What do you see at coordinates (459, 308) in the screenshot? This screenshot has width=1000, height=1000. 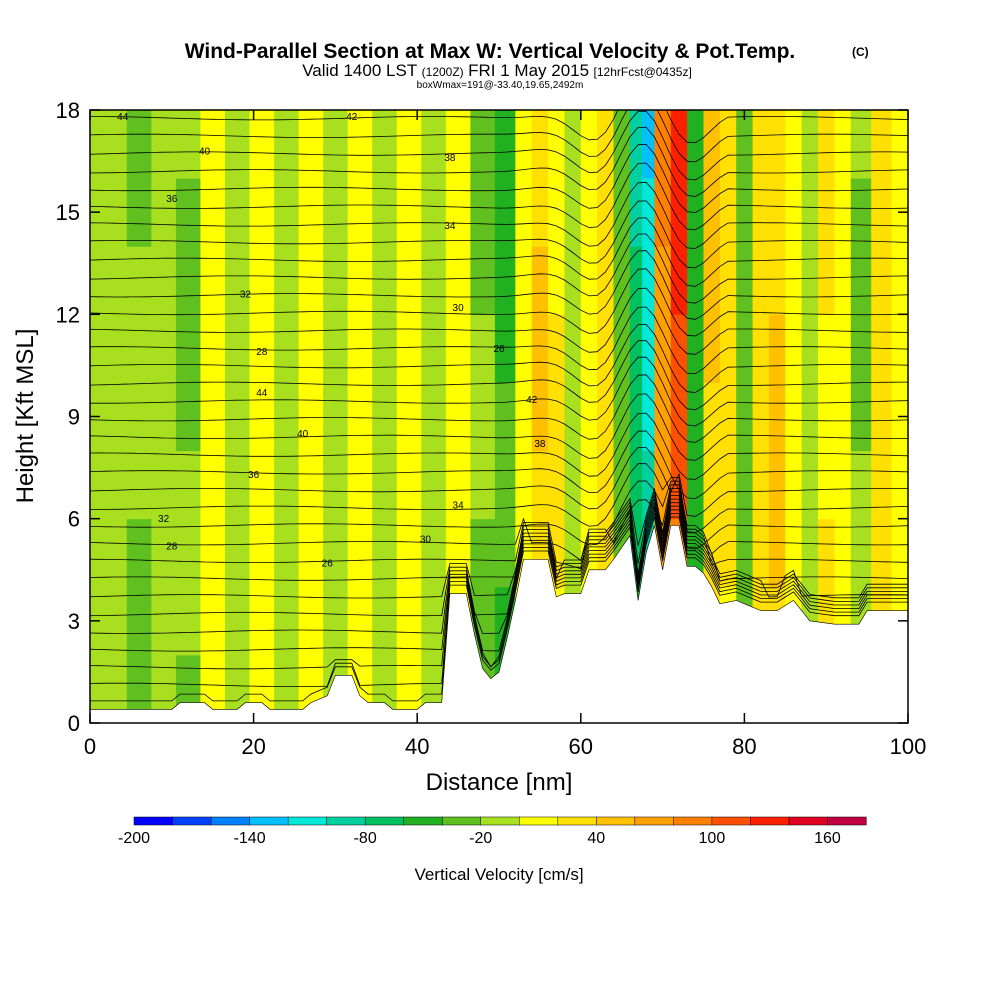 I see `theta-contour-label: 30` at bounding box center [459, 308].